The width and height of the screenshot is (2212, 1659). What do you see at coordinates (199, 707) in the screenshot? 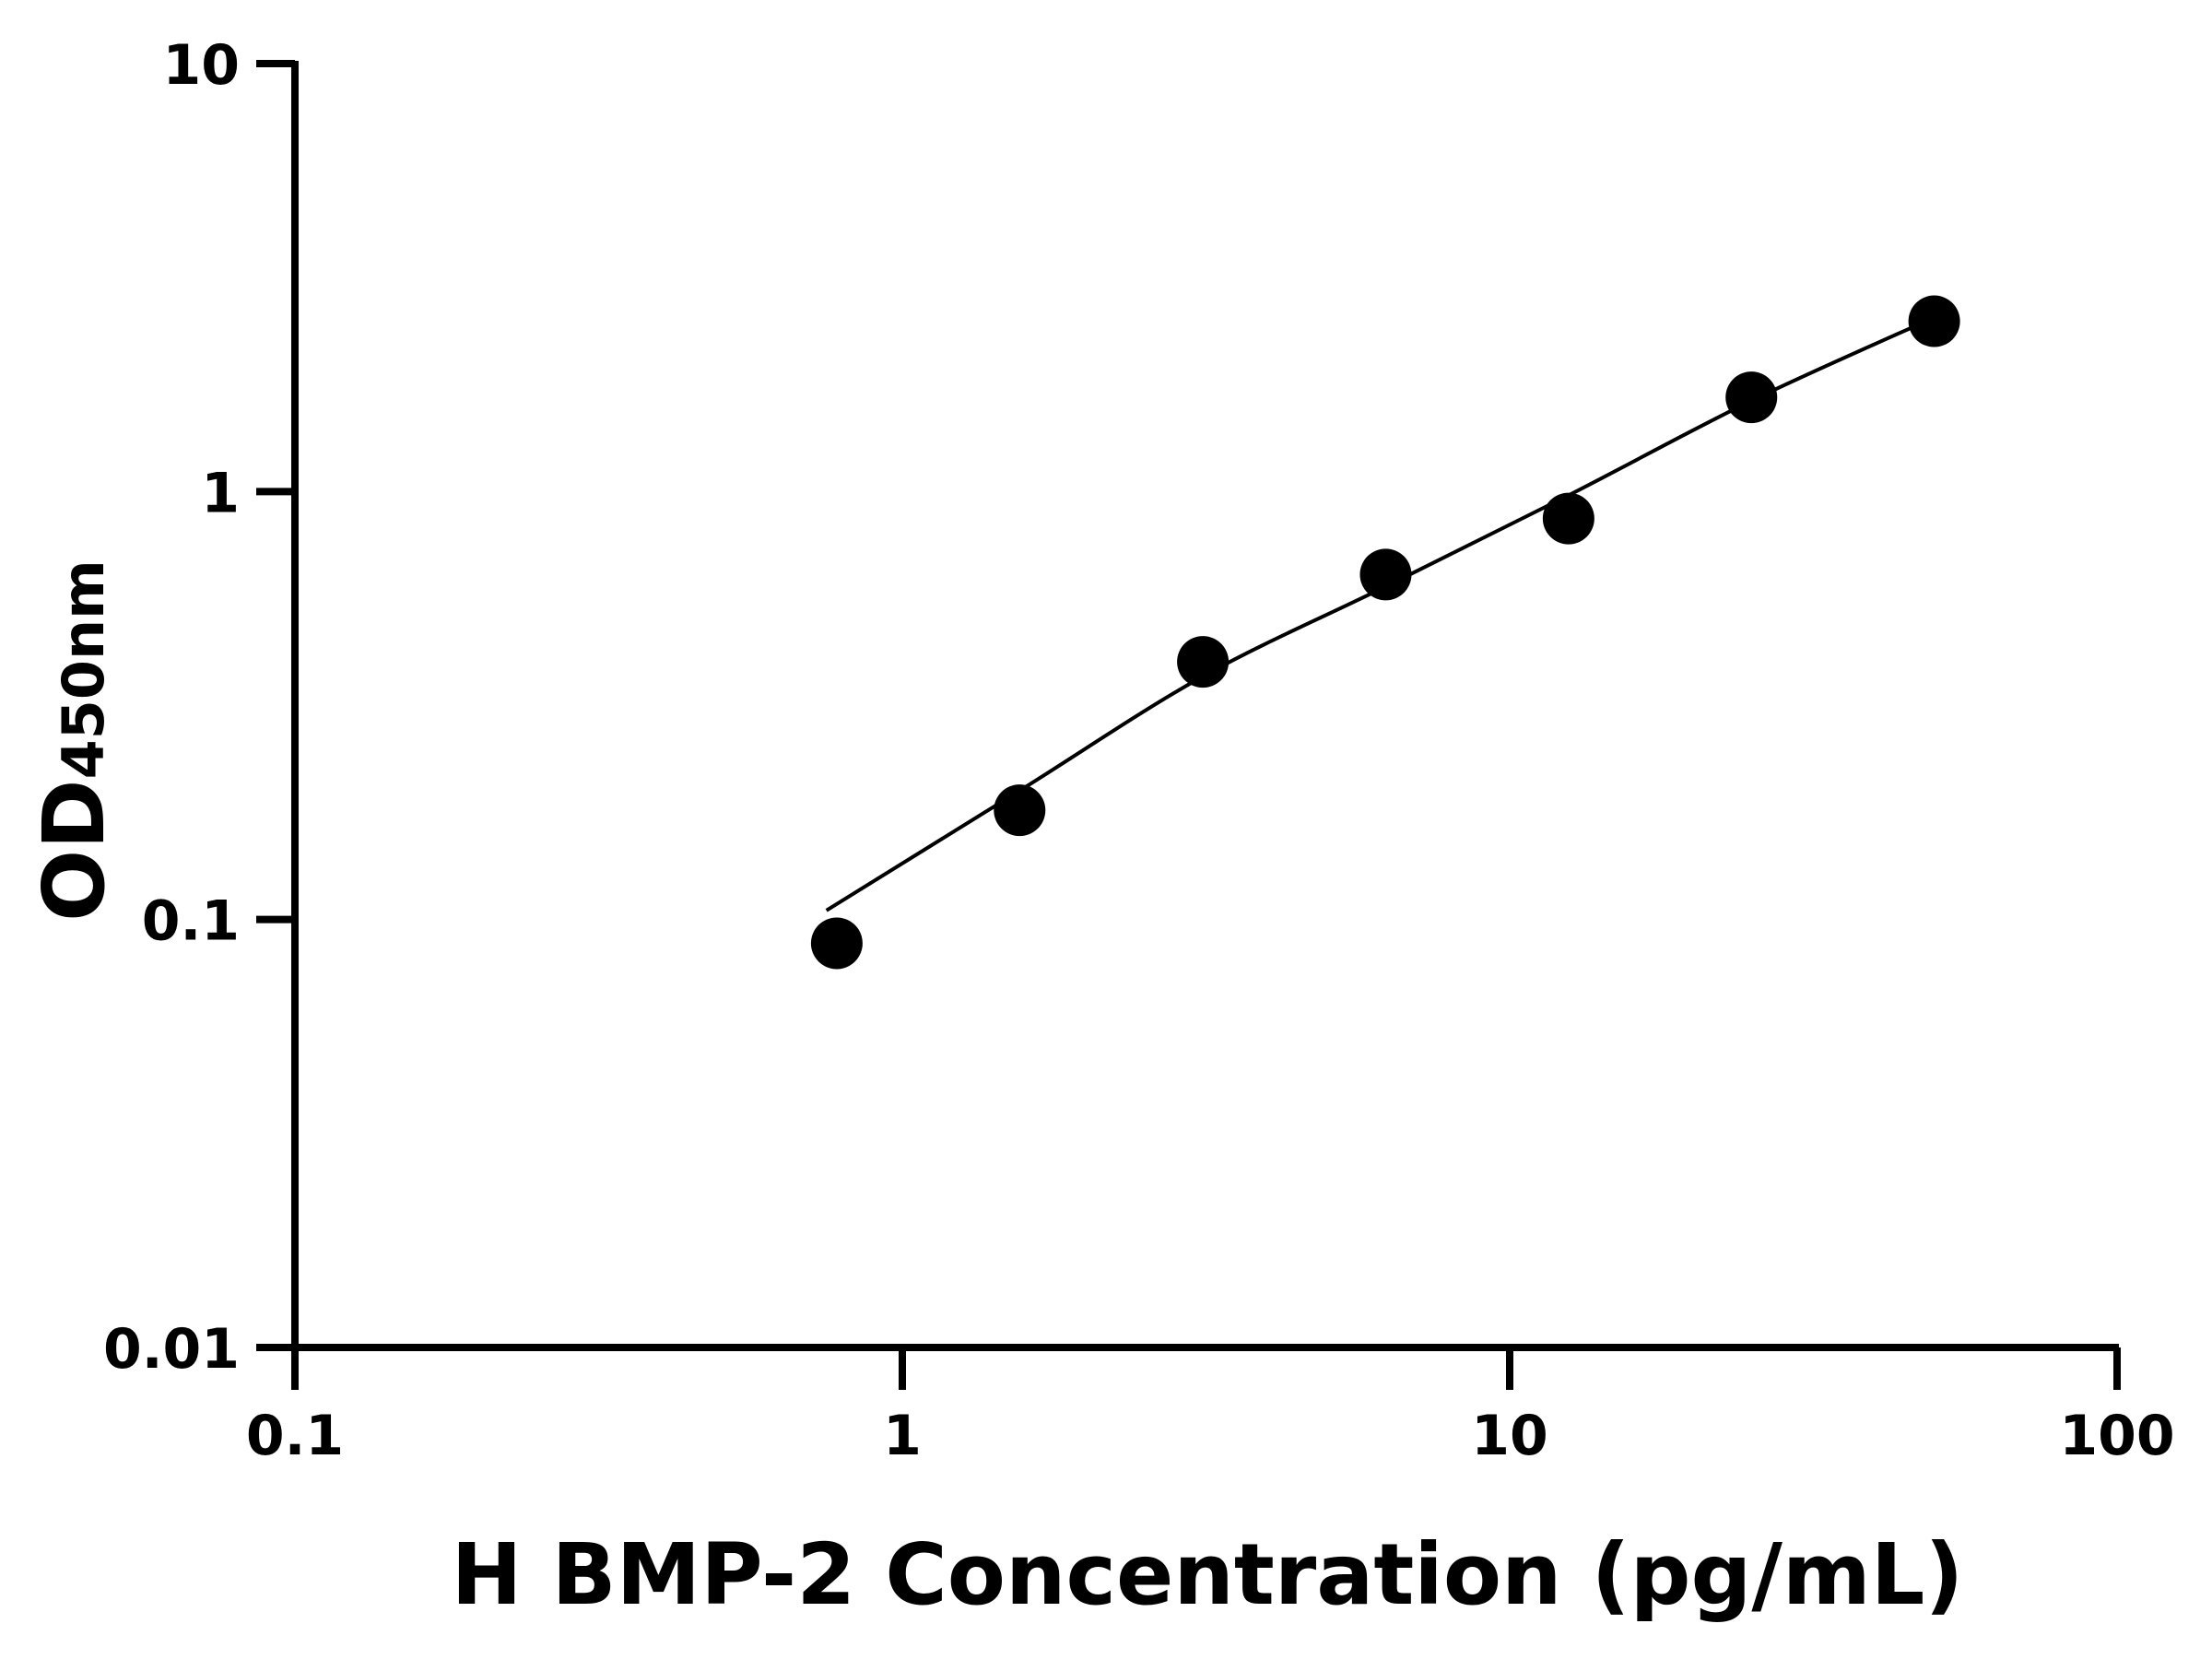
I see `y-axis-ticks: 0.01 0.1 1 10` at bounding box center [199, 707].